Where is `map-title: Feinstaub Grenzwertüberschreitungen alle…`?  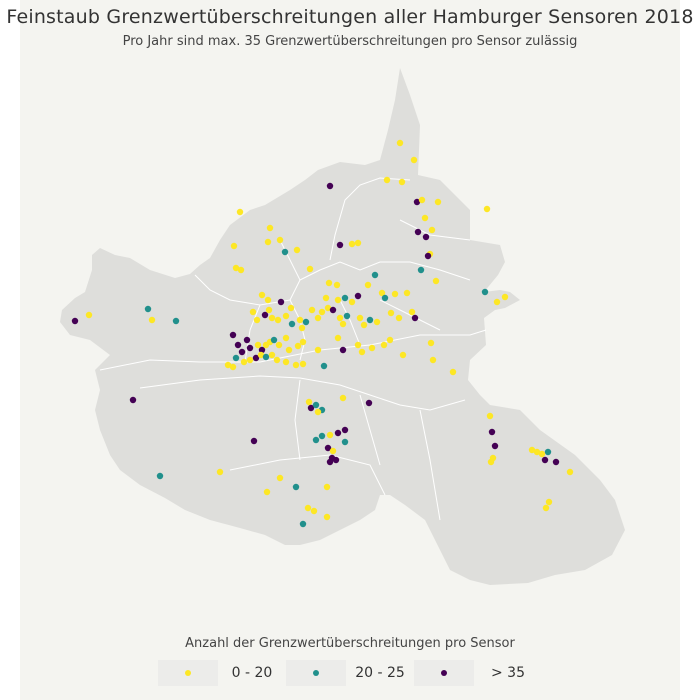 map-title: Feinstaub Grenzwertüberschreitungen alle… is located at coordinates (350, 17).